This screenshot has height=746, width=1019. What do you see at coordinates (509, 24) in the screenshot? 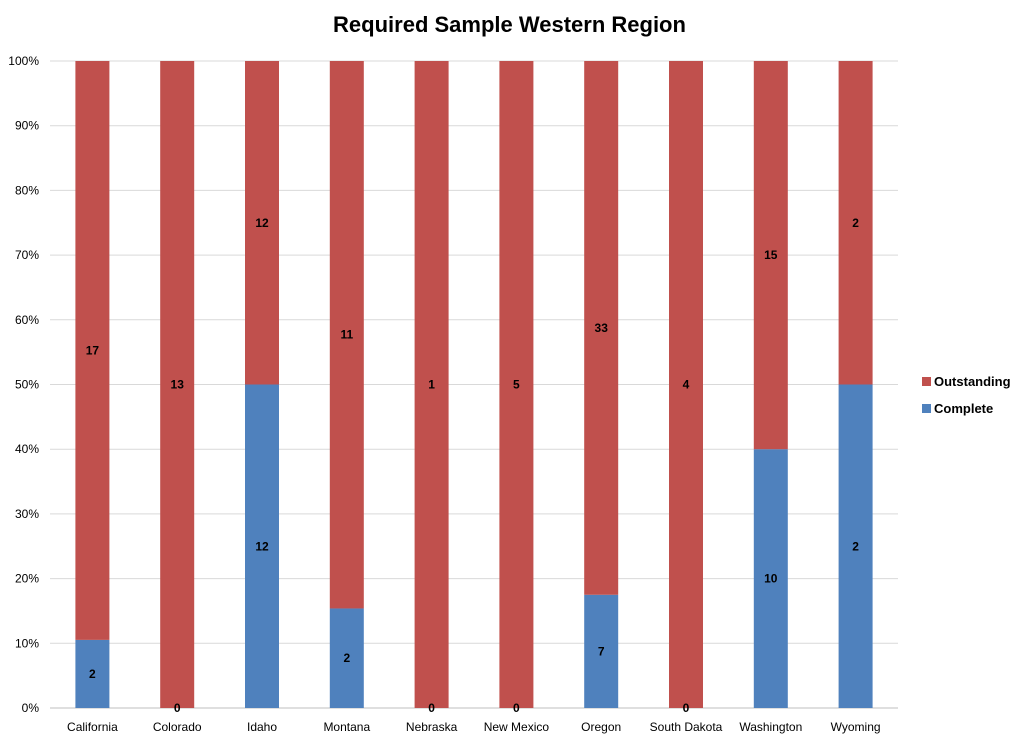
I see `chart-title: Required Sample Western Region` at bounding box center [509, 24].